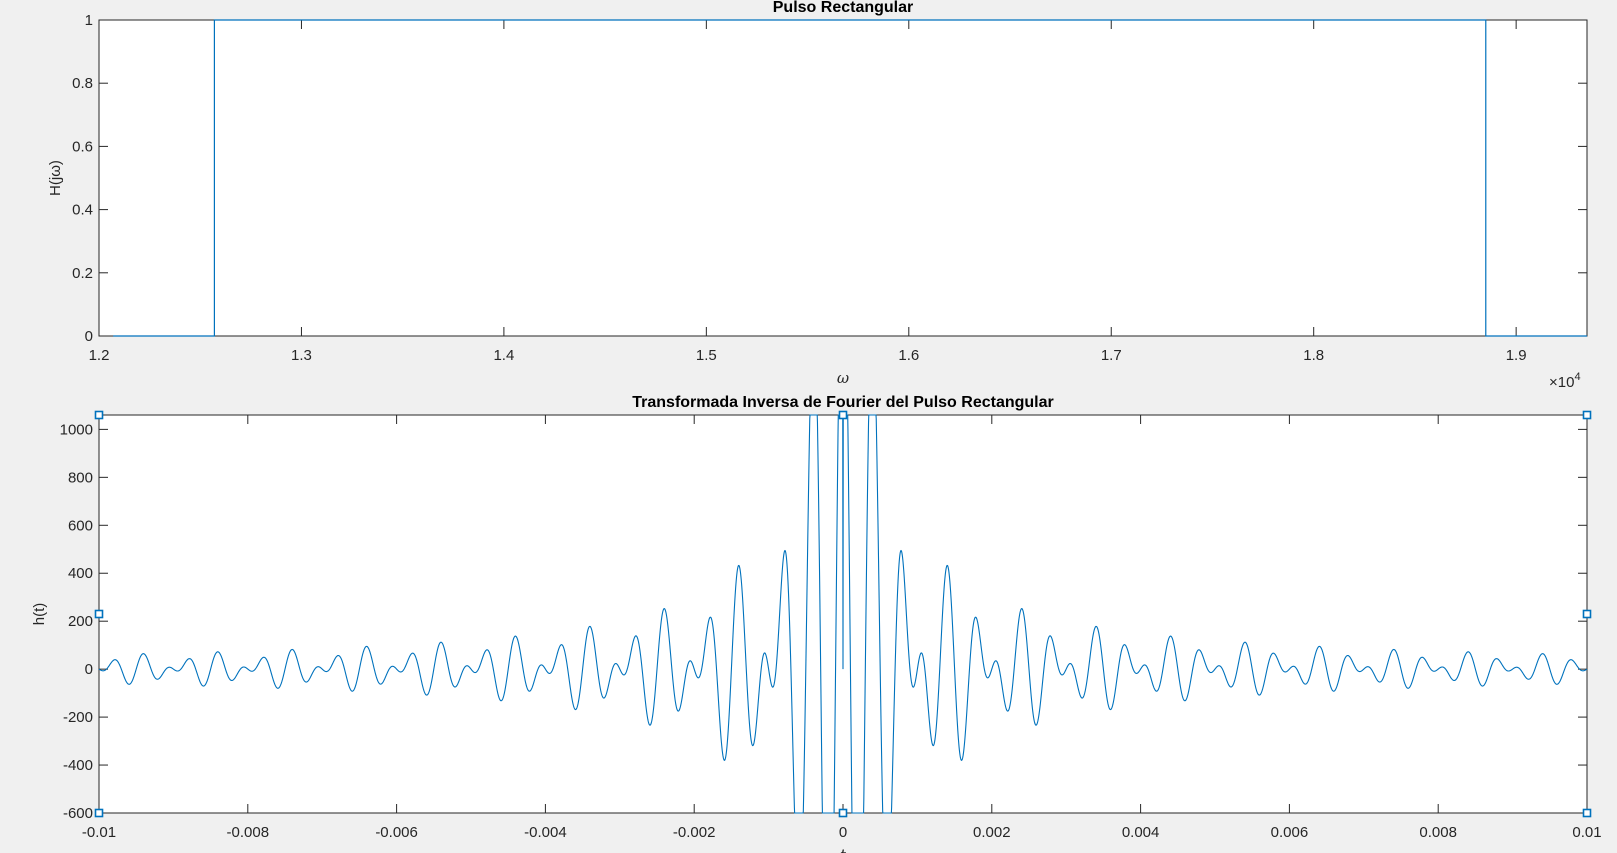 This screenshot has height=853, width=1617. What do you see at coordinates (545, 832) in the screenshot?
I see `x-tick-label: -0.004` at bounding box center [545, 832].